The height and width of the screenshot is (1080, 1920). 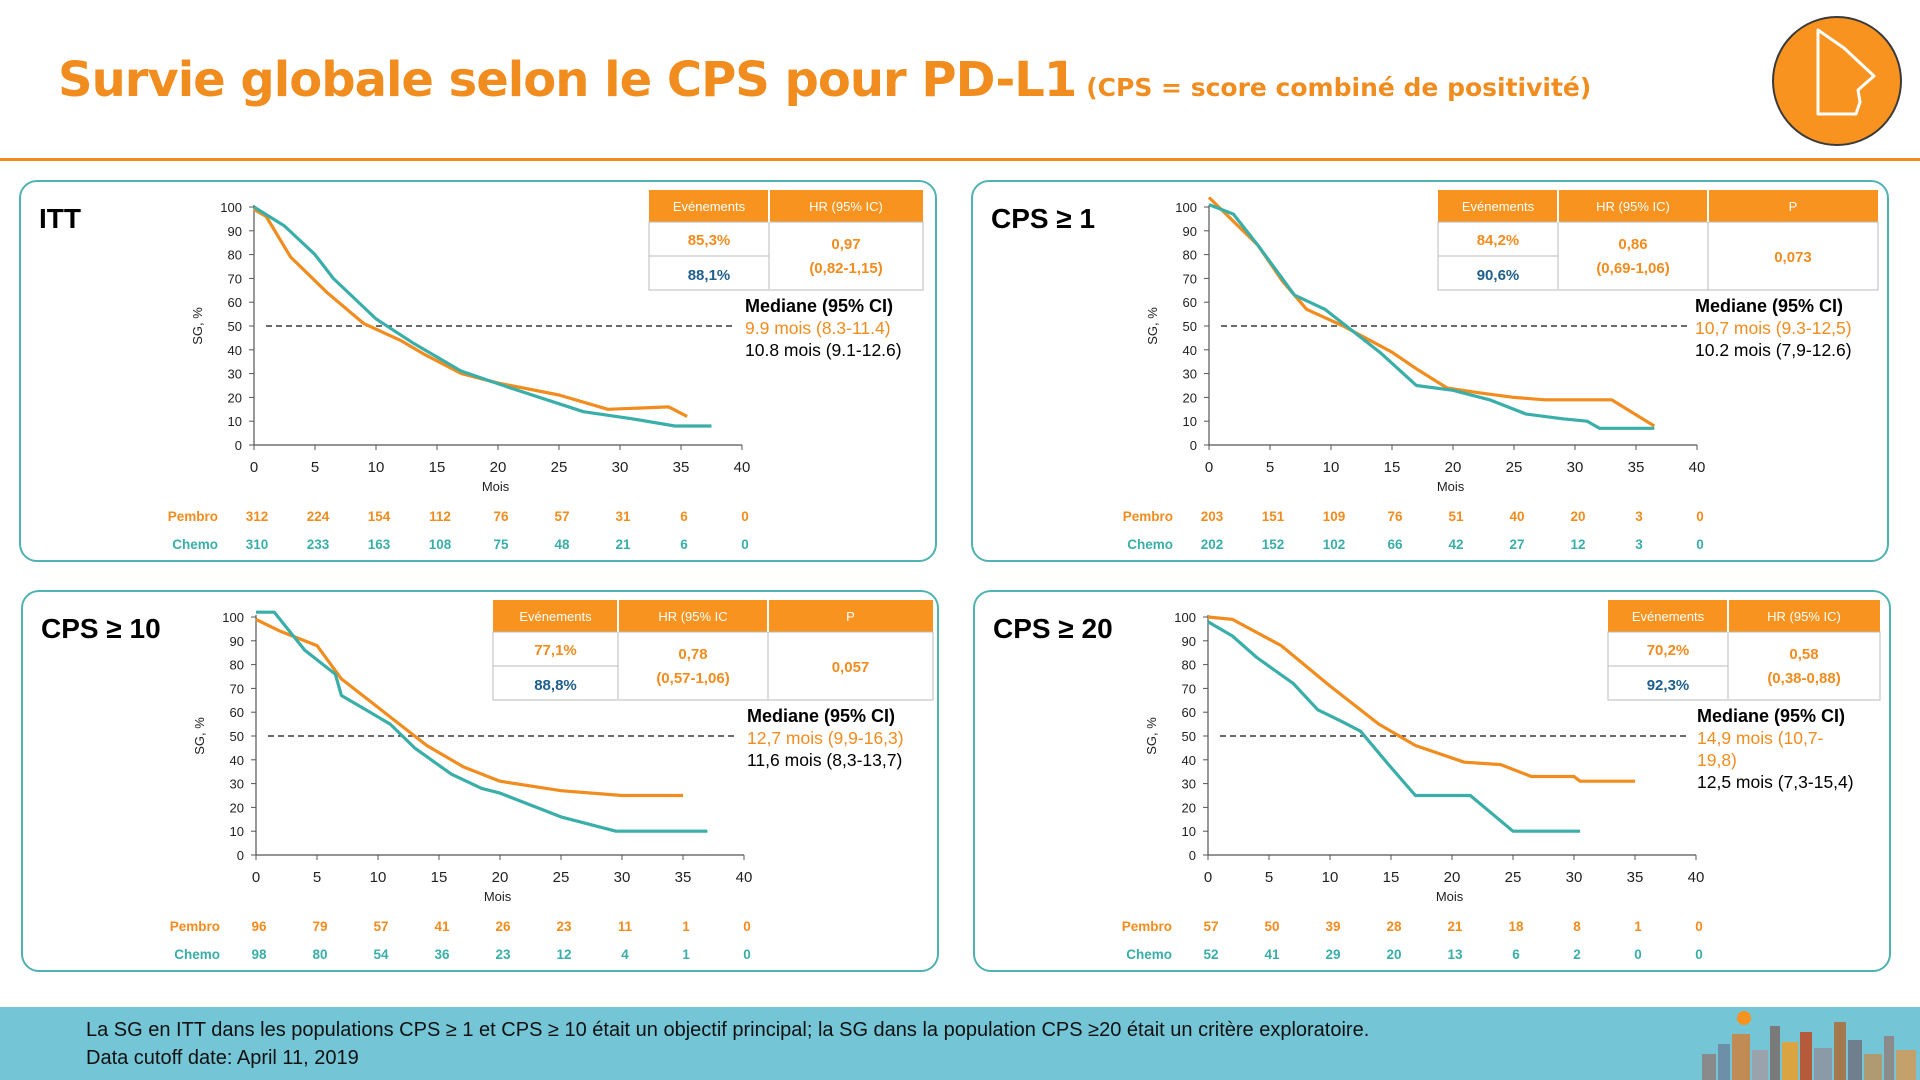 What do you see at coordinates (567, 80) in the screenshot?
I see `title-main: Survie globale selon le CPS pour PD-L1` at bounding box center [567, 80].